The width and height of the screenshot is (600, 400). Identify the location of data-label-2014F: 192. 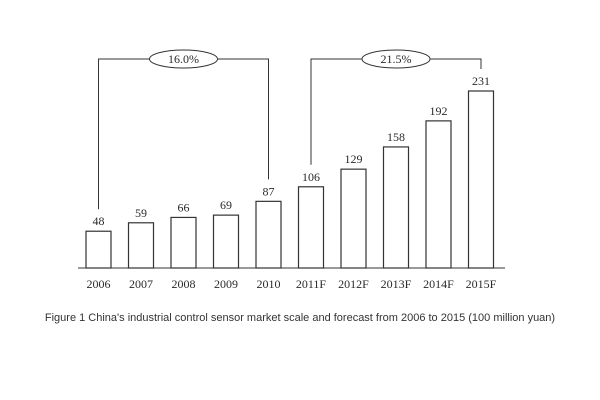
(439, 111).